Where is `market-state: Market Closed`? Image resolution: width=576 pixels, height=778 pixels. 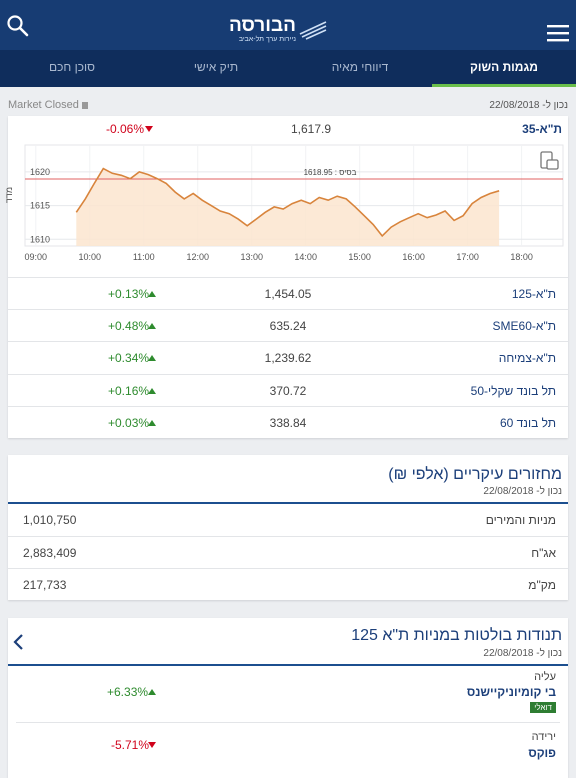
market-state: Market Closed is located at coordinates (48, 105).